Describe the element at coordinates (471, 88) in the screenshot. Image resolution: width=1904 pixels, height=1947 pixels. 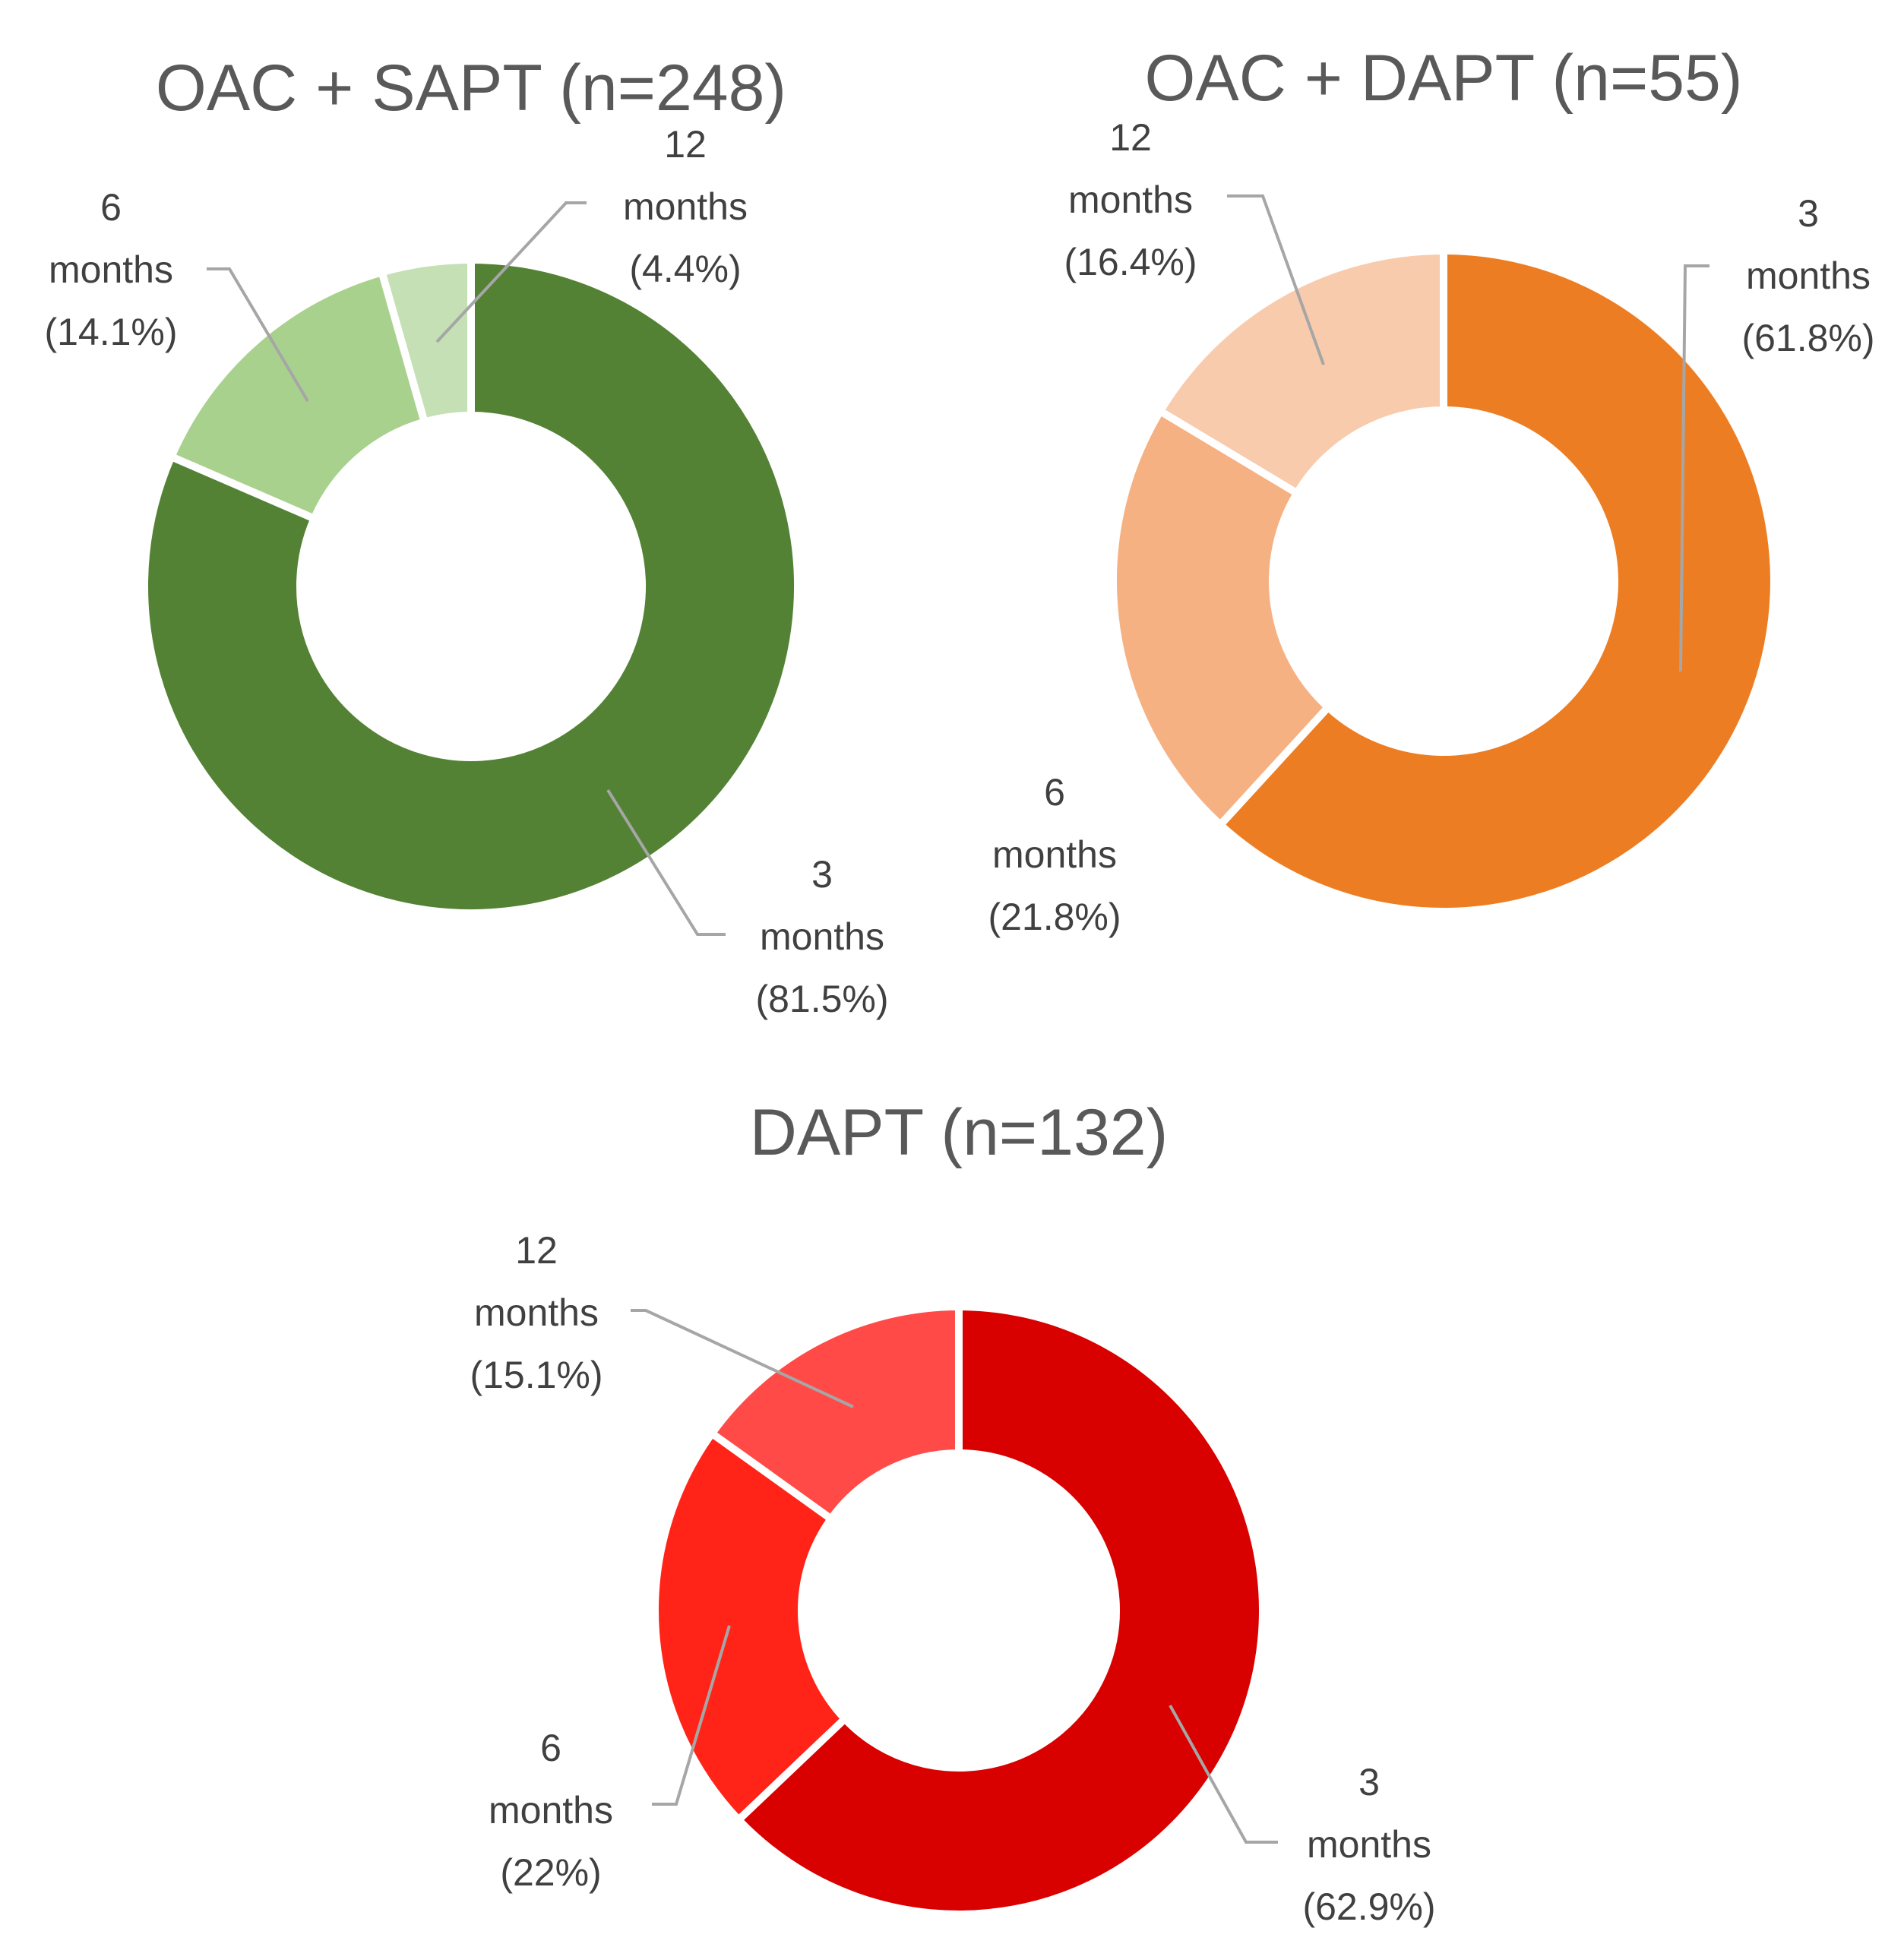
I see `chart-title-oac-sapt: OAC + SAPT (n=248)` at that location.